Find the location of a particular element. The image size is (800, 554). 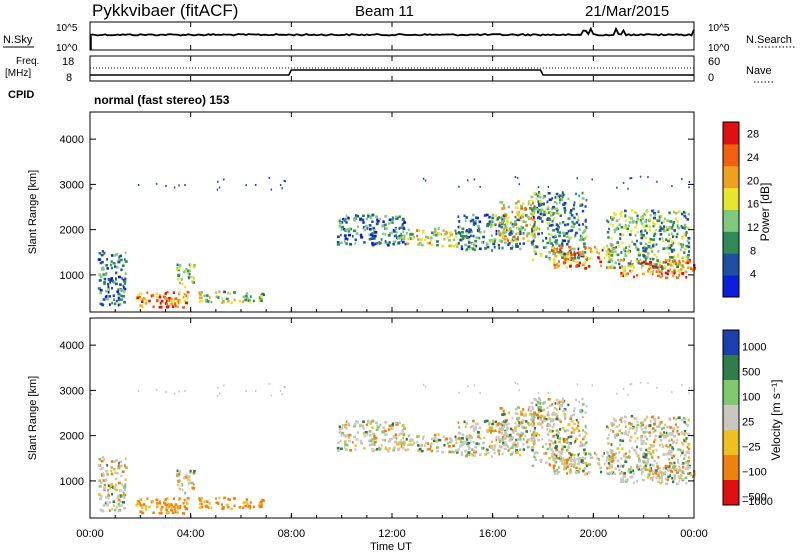

velocity-ylabel: Slant Range [km] is located at coordinates (33, 418).